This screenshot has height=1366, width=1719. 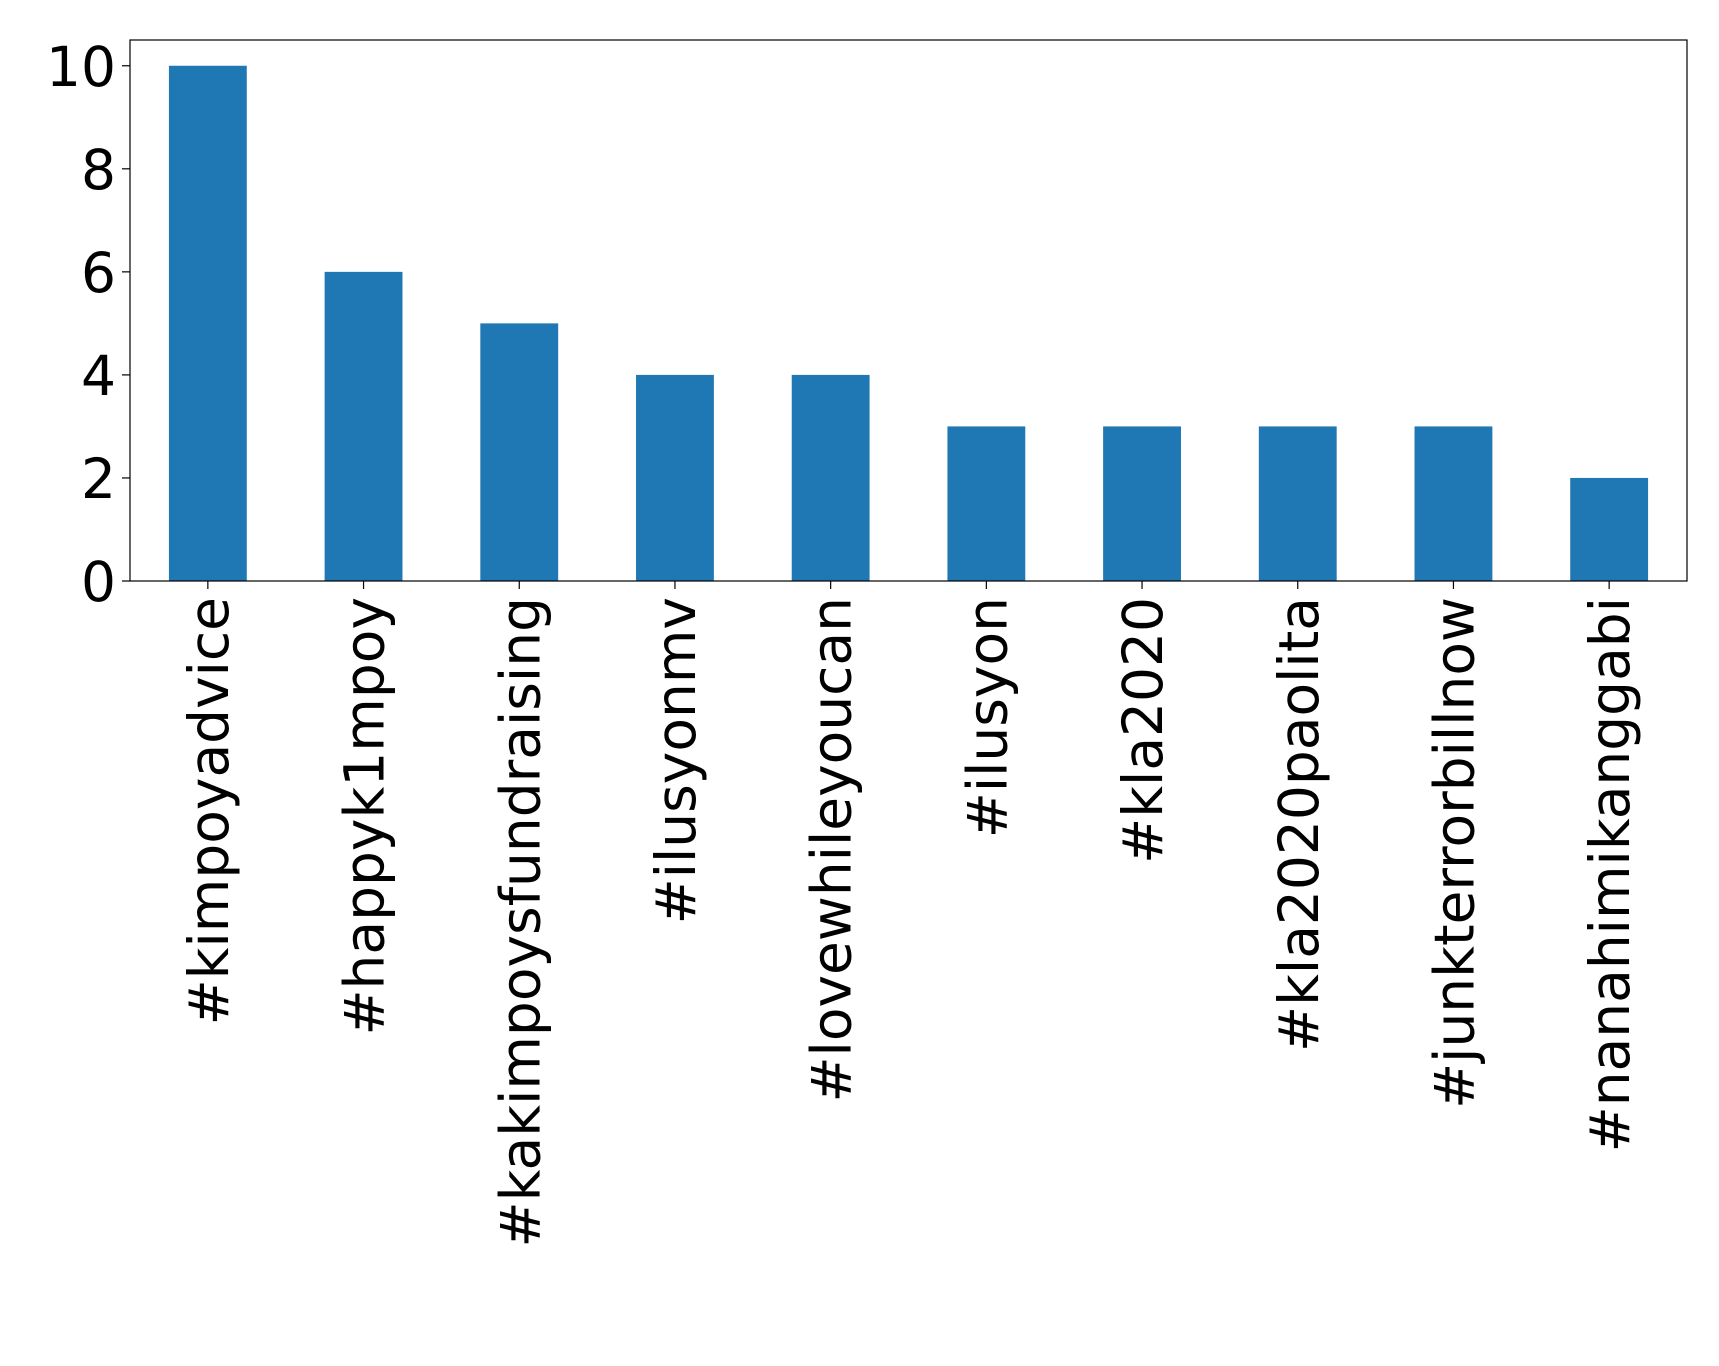 I want to click on y-tick-label: 0, so click(x=98, y=582).